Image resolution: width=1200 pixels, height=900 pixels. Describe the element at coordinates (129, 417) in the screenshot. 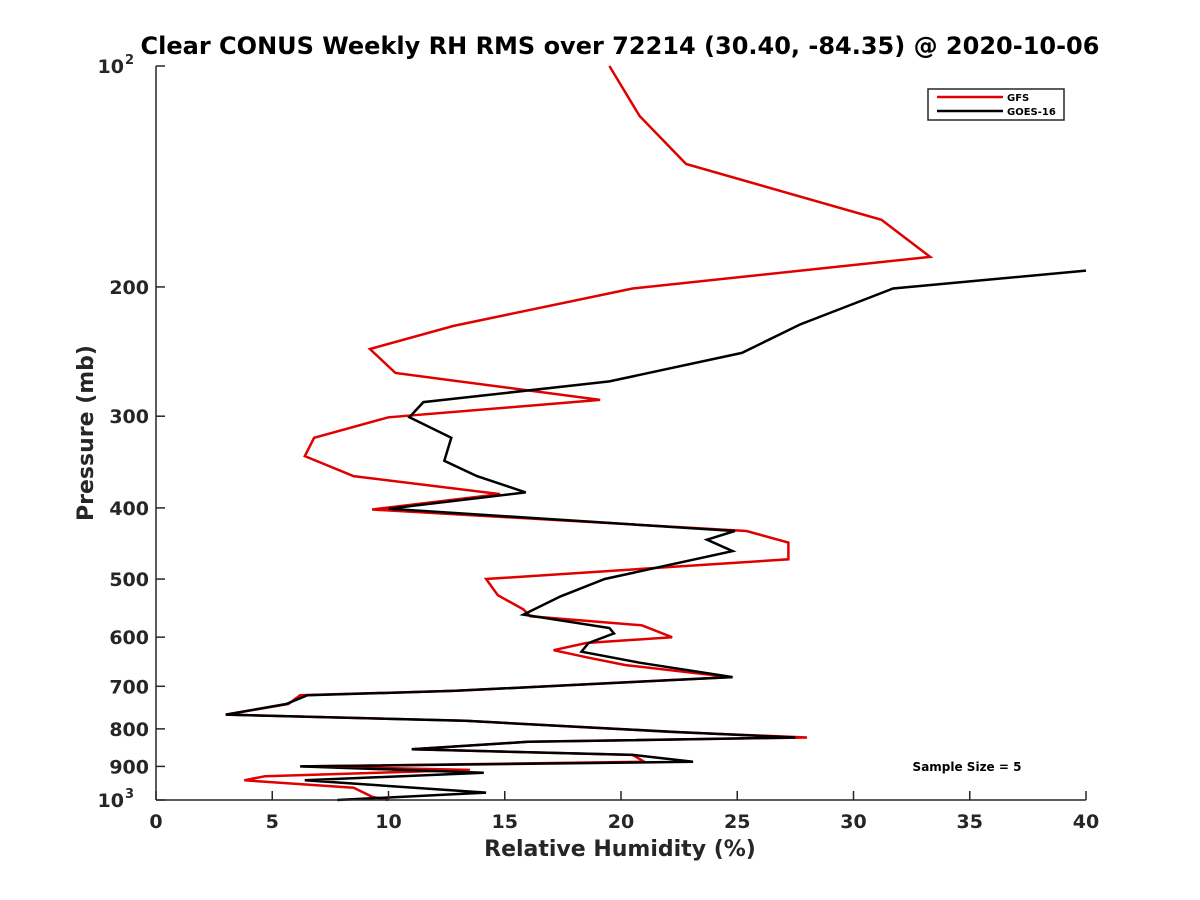

I see `y-tick-label: 300` at that location.